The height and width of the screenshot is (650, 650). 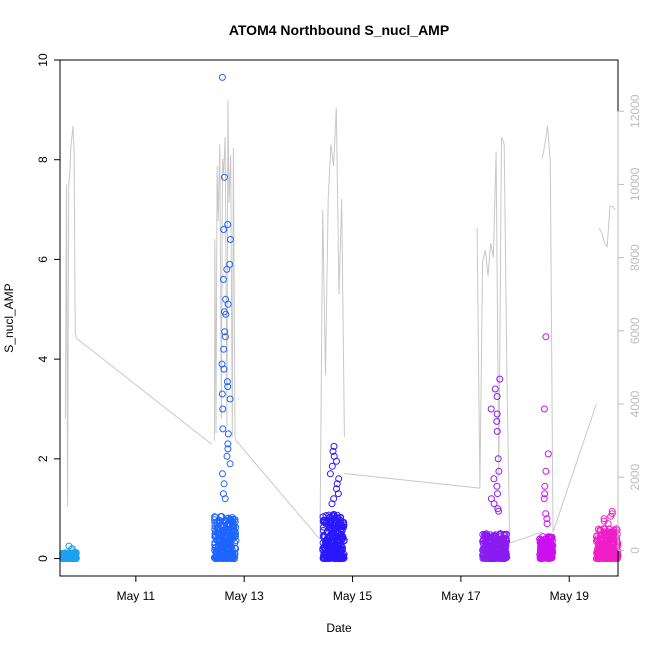 I want to click on y2-tick-label-5: 10000, so click(x=635, y=184).